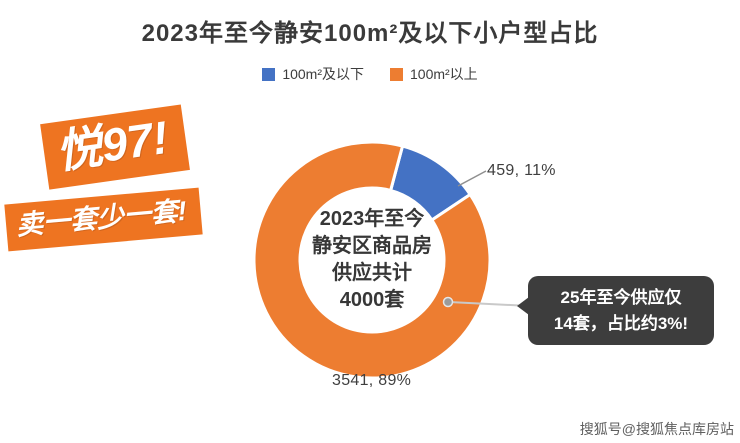 The image size is (740, 443). What do you see at coordinates (372, 219) in the screenshot?
I see `center-text-line: 2023年至今` at bounding box center [372, 219].